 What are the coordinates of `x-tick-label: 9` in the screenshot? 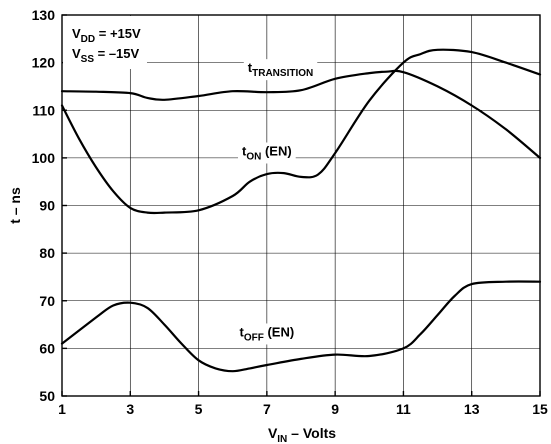 It's located at (335, 409).